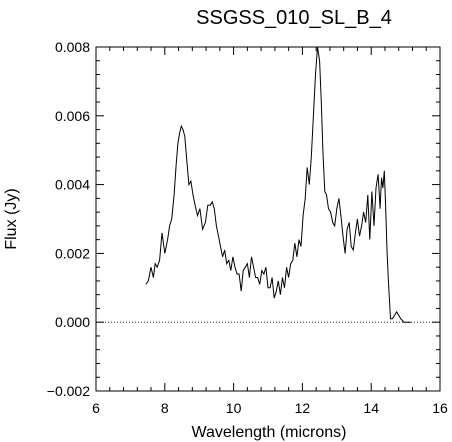  Describe the element at coordinates (68, 391) in the screenshot. I see `y-tick-label: −0.002` at that location.